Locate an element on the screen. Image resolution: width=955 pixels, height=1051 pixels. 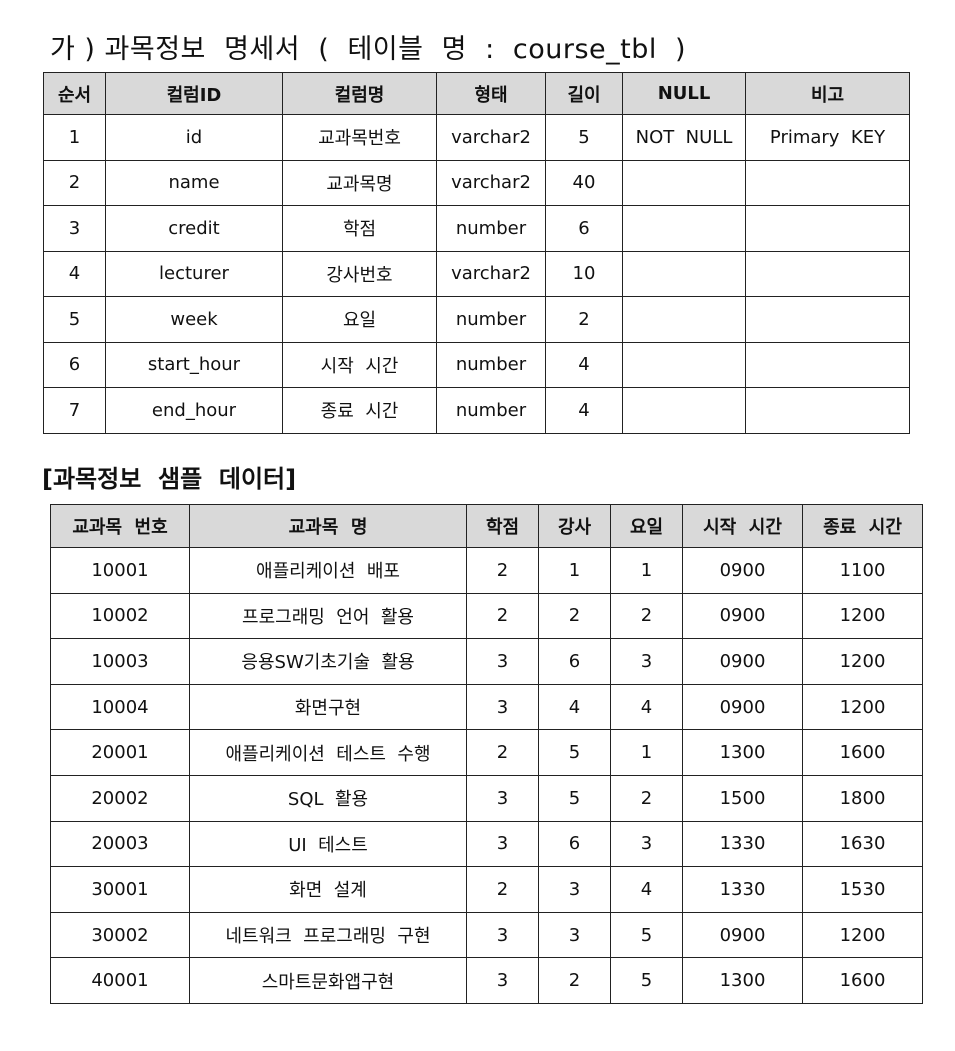
table-cell: 10002 is located at coordinates (120, 616).